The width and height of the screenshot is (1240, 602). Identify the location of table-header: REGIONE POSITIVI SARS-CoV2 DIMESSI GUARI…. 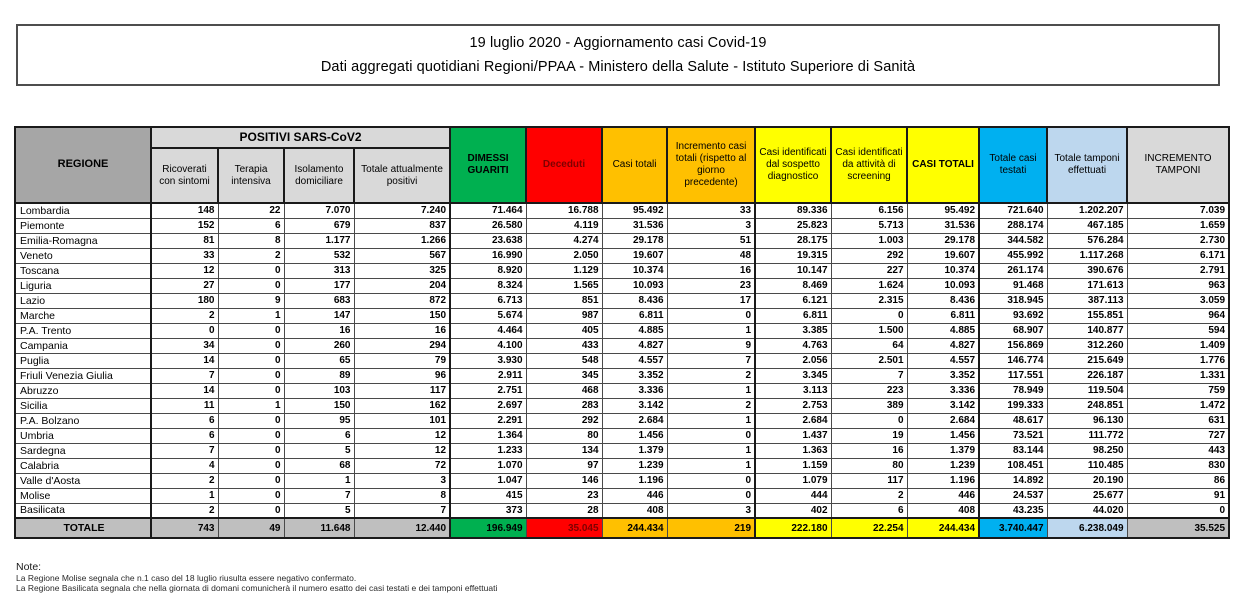
(622, 165).